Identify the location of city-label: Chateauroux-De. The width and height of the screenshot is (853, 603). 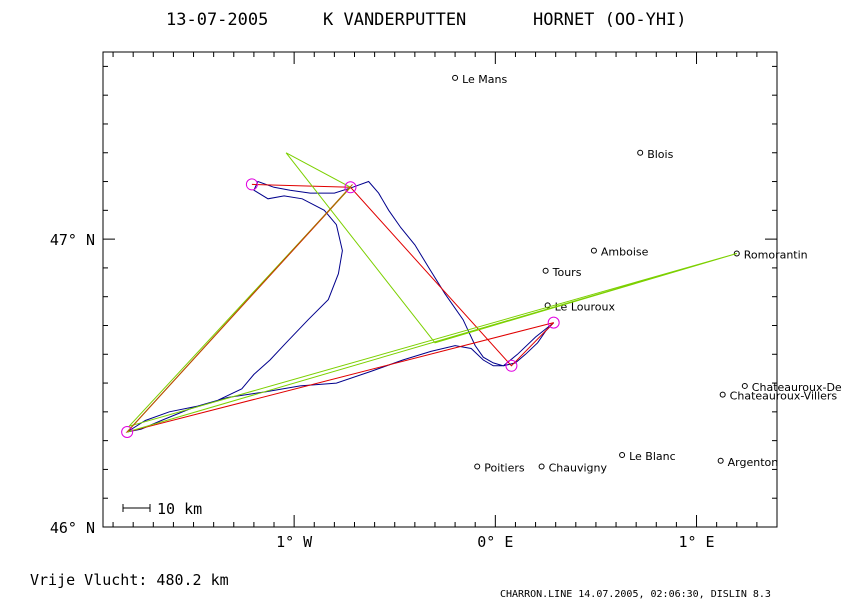
(797, 387).